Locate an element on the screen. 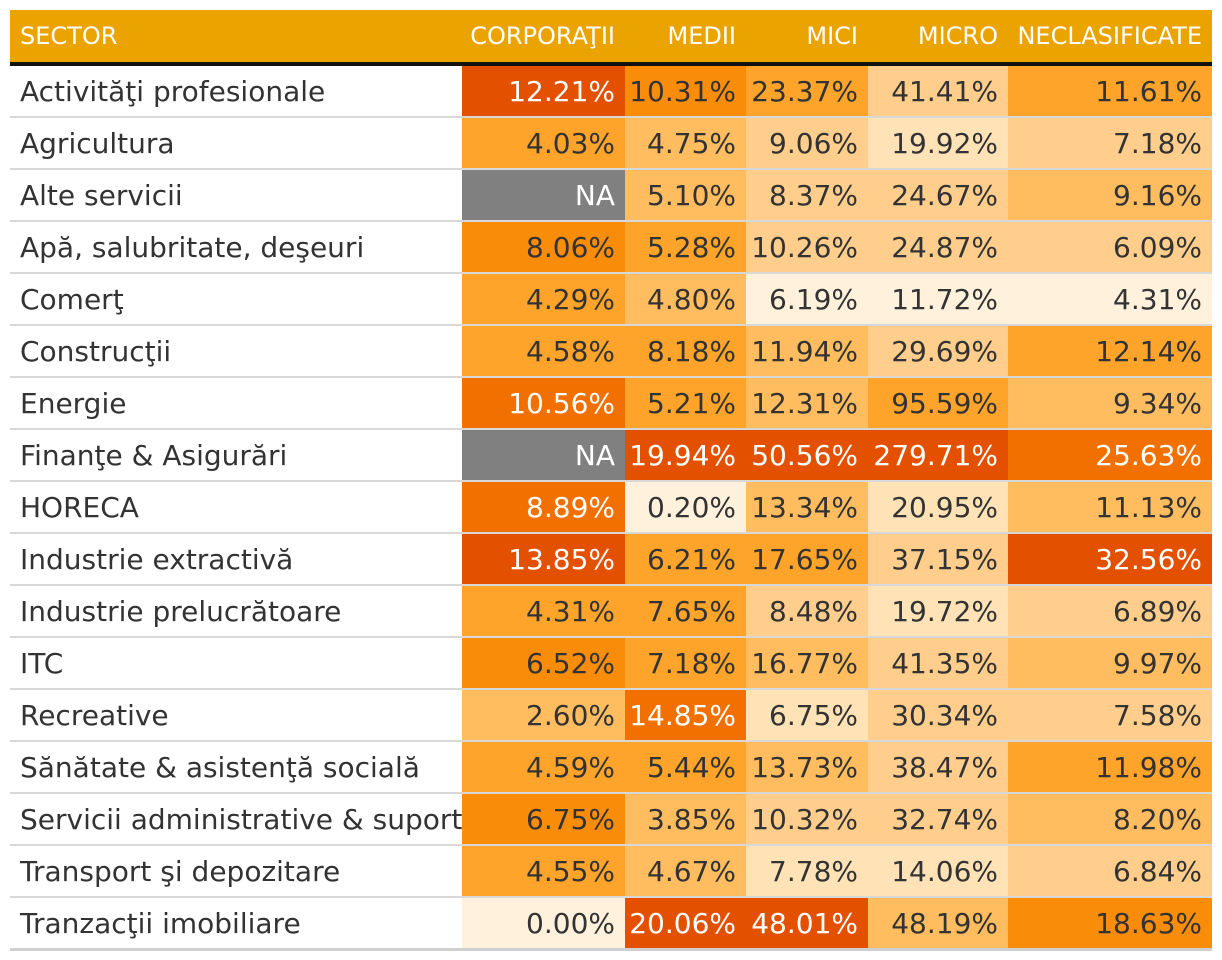  column-header-mici: MICI is located at coordinates (832, 36).